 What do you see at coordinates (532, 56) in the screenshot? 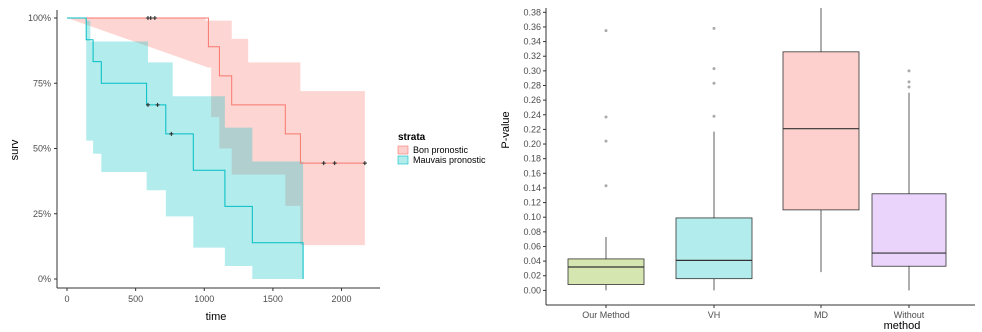
I see `box-y-tick-label: 0.32` at bounding box center [532, 56].